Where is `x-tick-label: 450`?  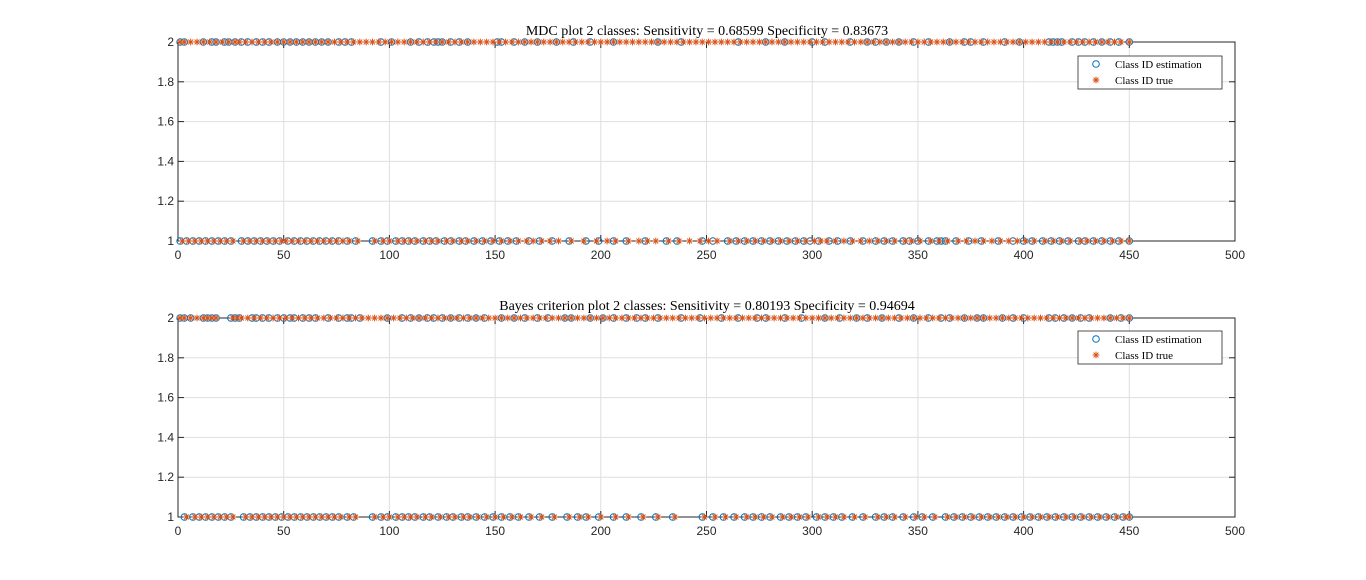
x-tick-label: 450 is located at coordinates (1129, 255).